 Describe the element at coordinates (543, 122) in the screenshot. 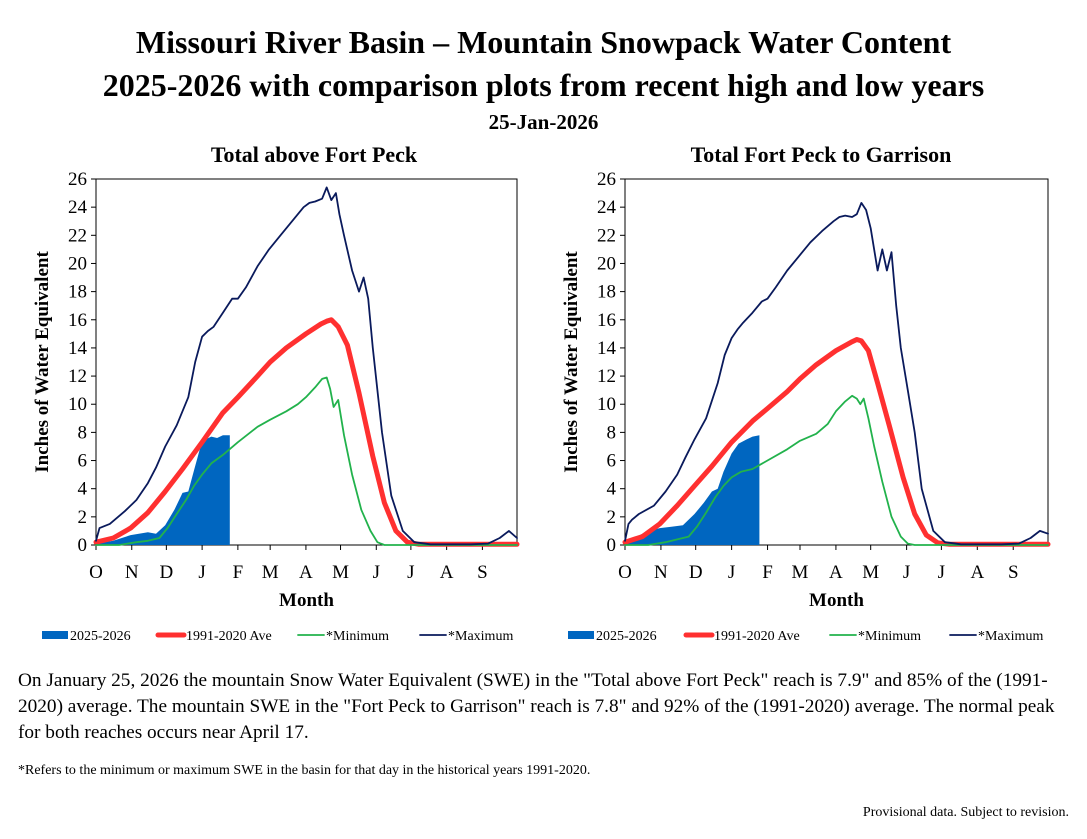

I see `report-date: 25-Jan-2026` at that location.